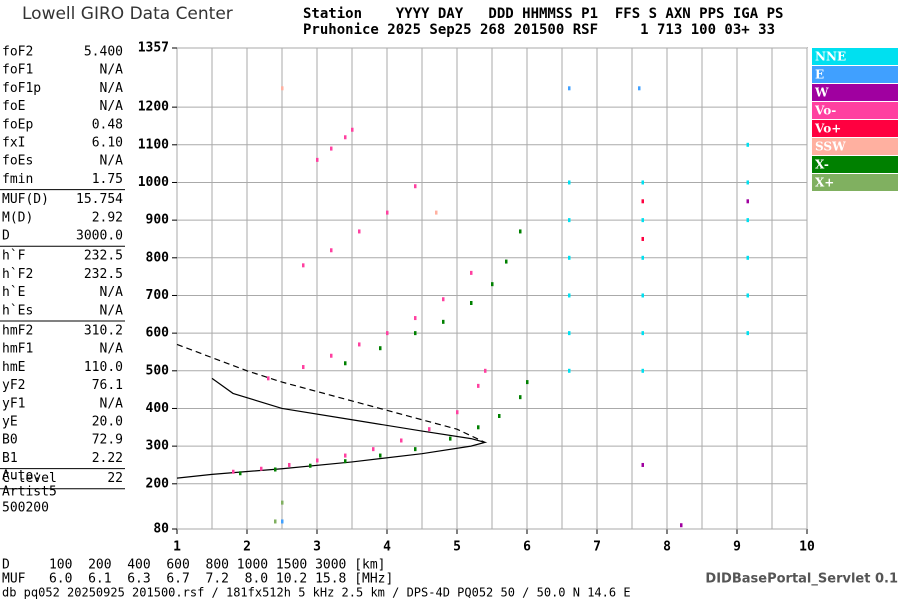  Describe the element at coordinates (158, 333) in the screenshot. I see `y-tick-label: 600` at that location.